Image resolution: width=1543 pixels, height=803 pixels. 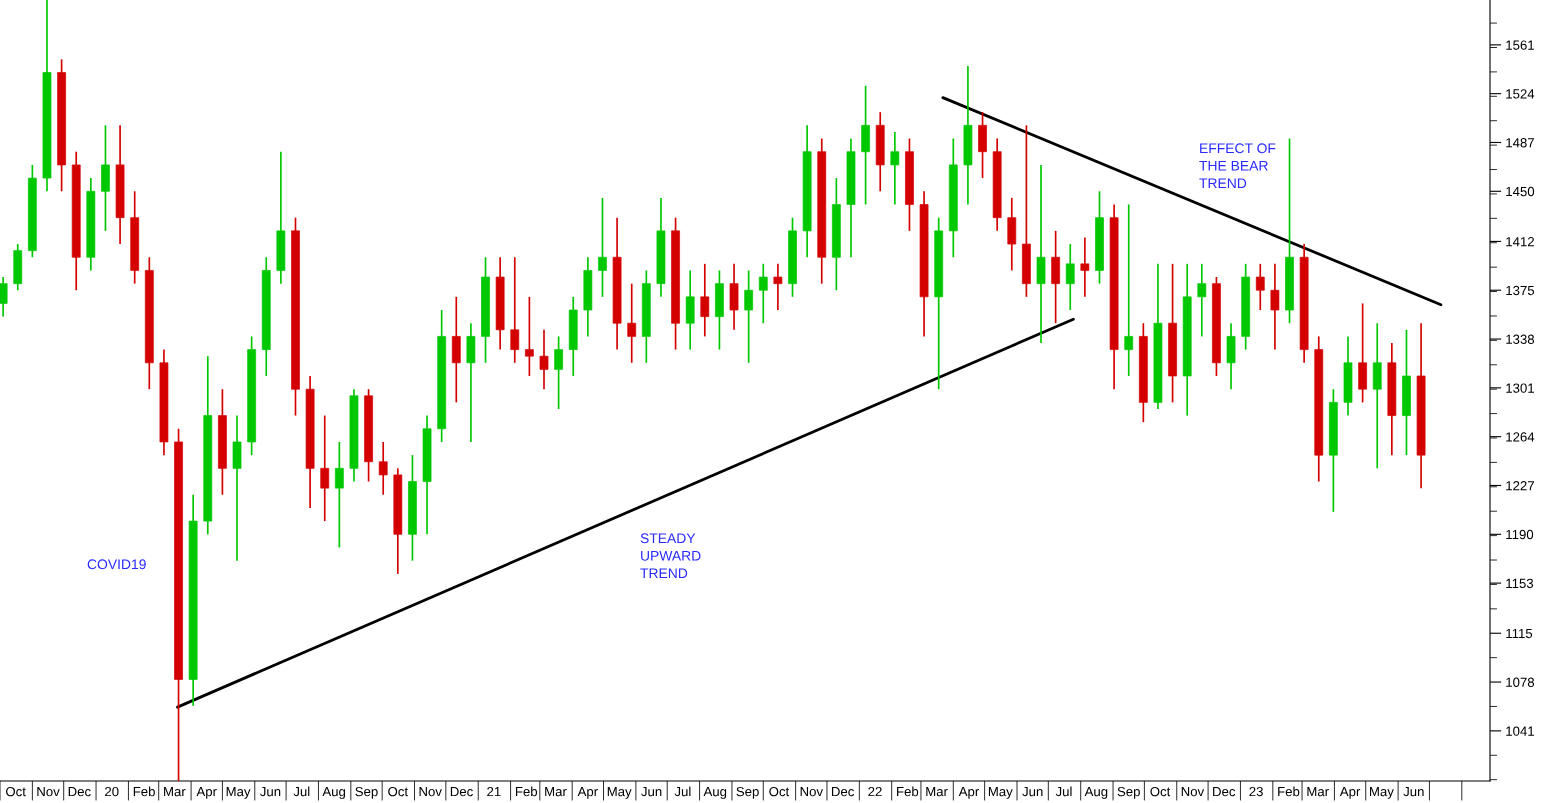 What do you see at coordinates (1520, 682) in the screenshot?
I see `y-tick-label: 1078` at bounding box center [1520, 682].